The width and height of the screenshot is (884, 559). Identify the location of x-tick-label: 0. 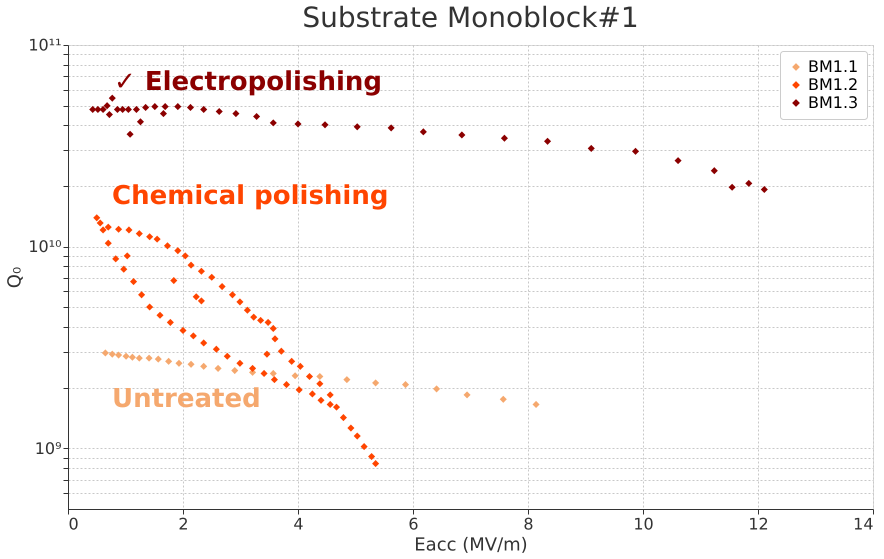
(73, 524).